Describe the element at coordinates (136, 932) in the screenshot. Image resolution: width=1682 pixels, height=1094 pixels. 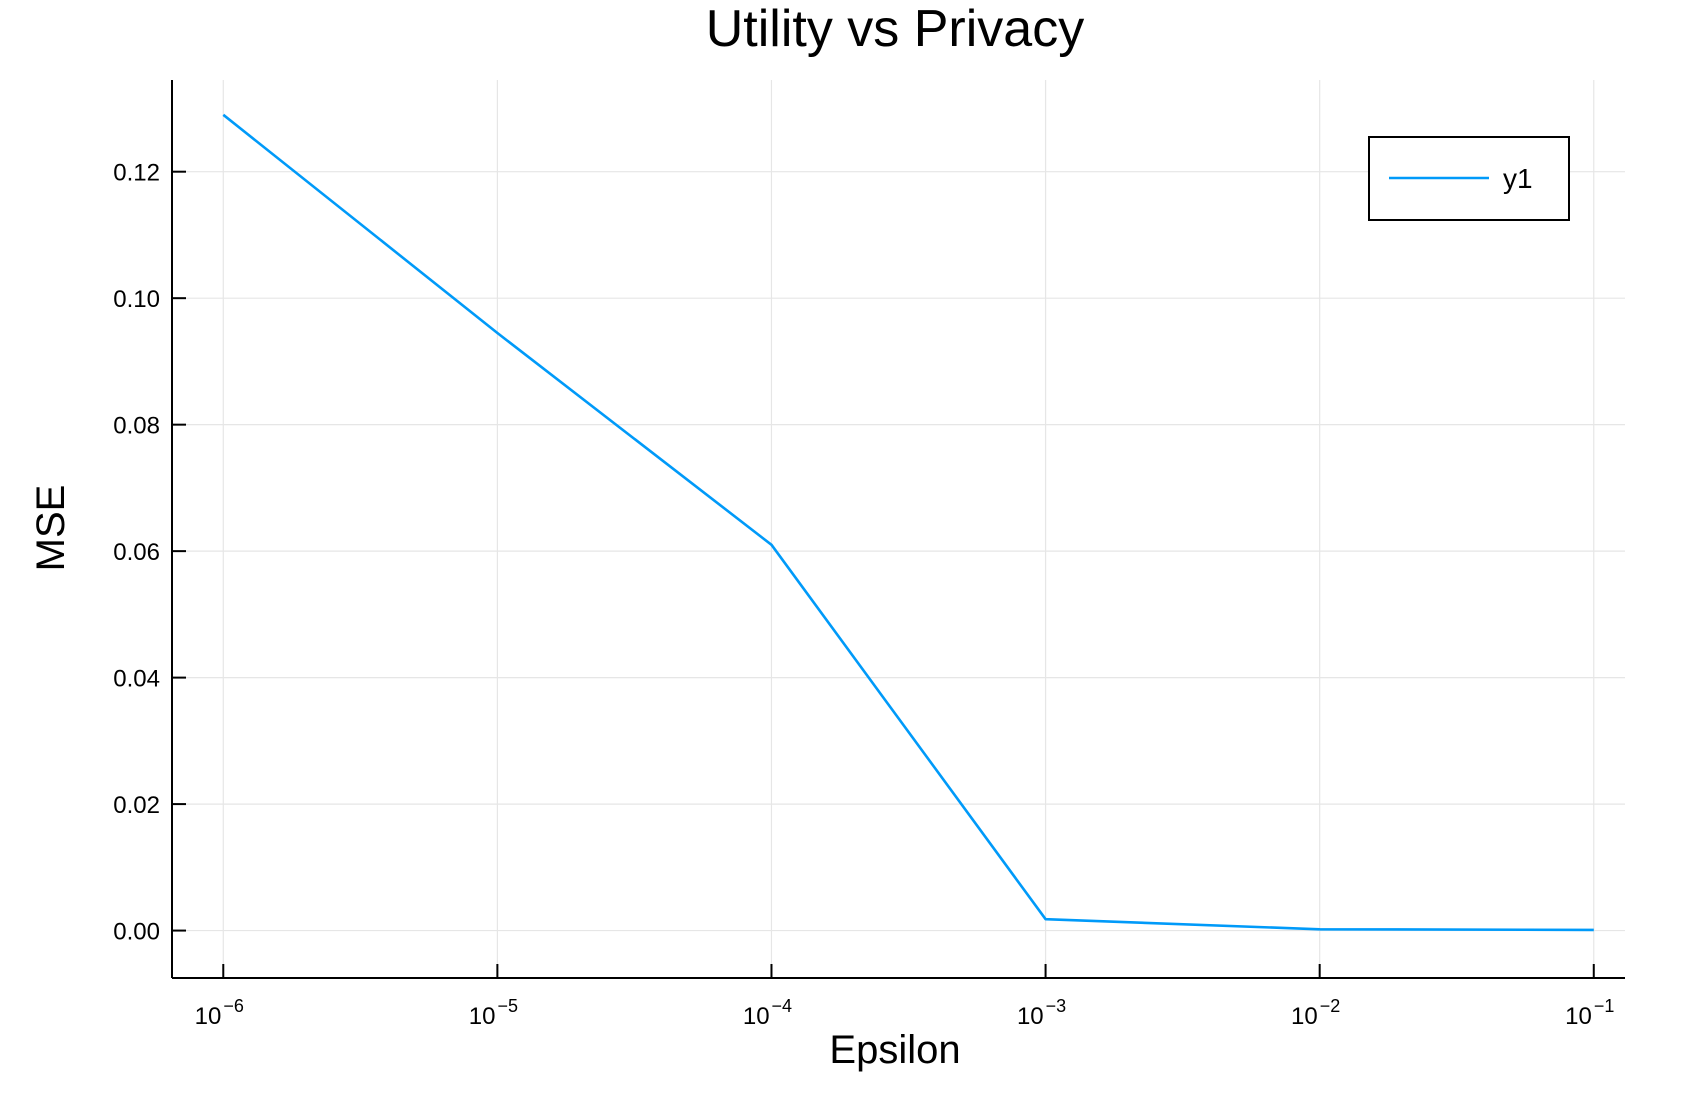
I see `y-tick-label: 0.00` at that location.